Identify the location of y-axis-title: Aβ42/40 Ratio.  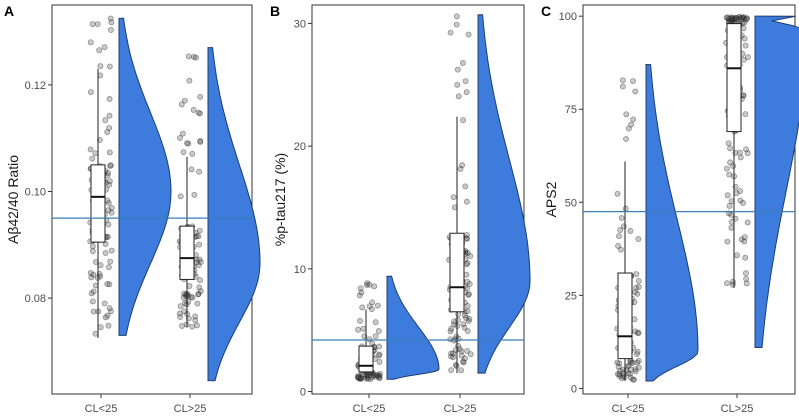
(13, 199).